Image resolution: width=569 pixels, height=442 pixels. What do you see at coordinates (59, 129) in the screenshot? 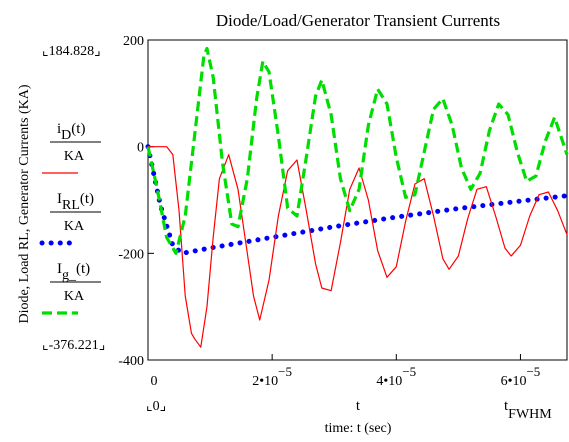
I see `legend-symbol: i` at bounding box center [59, 129].